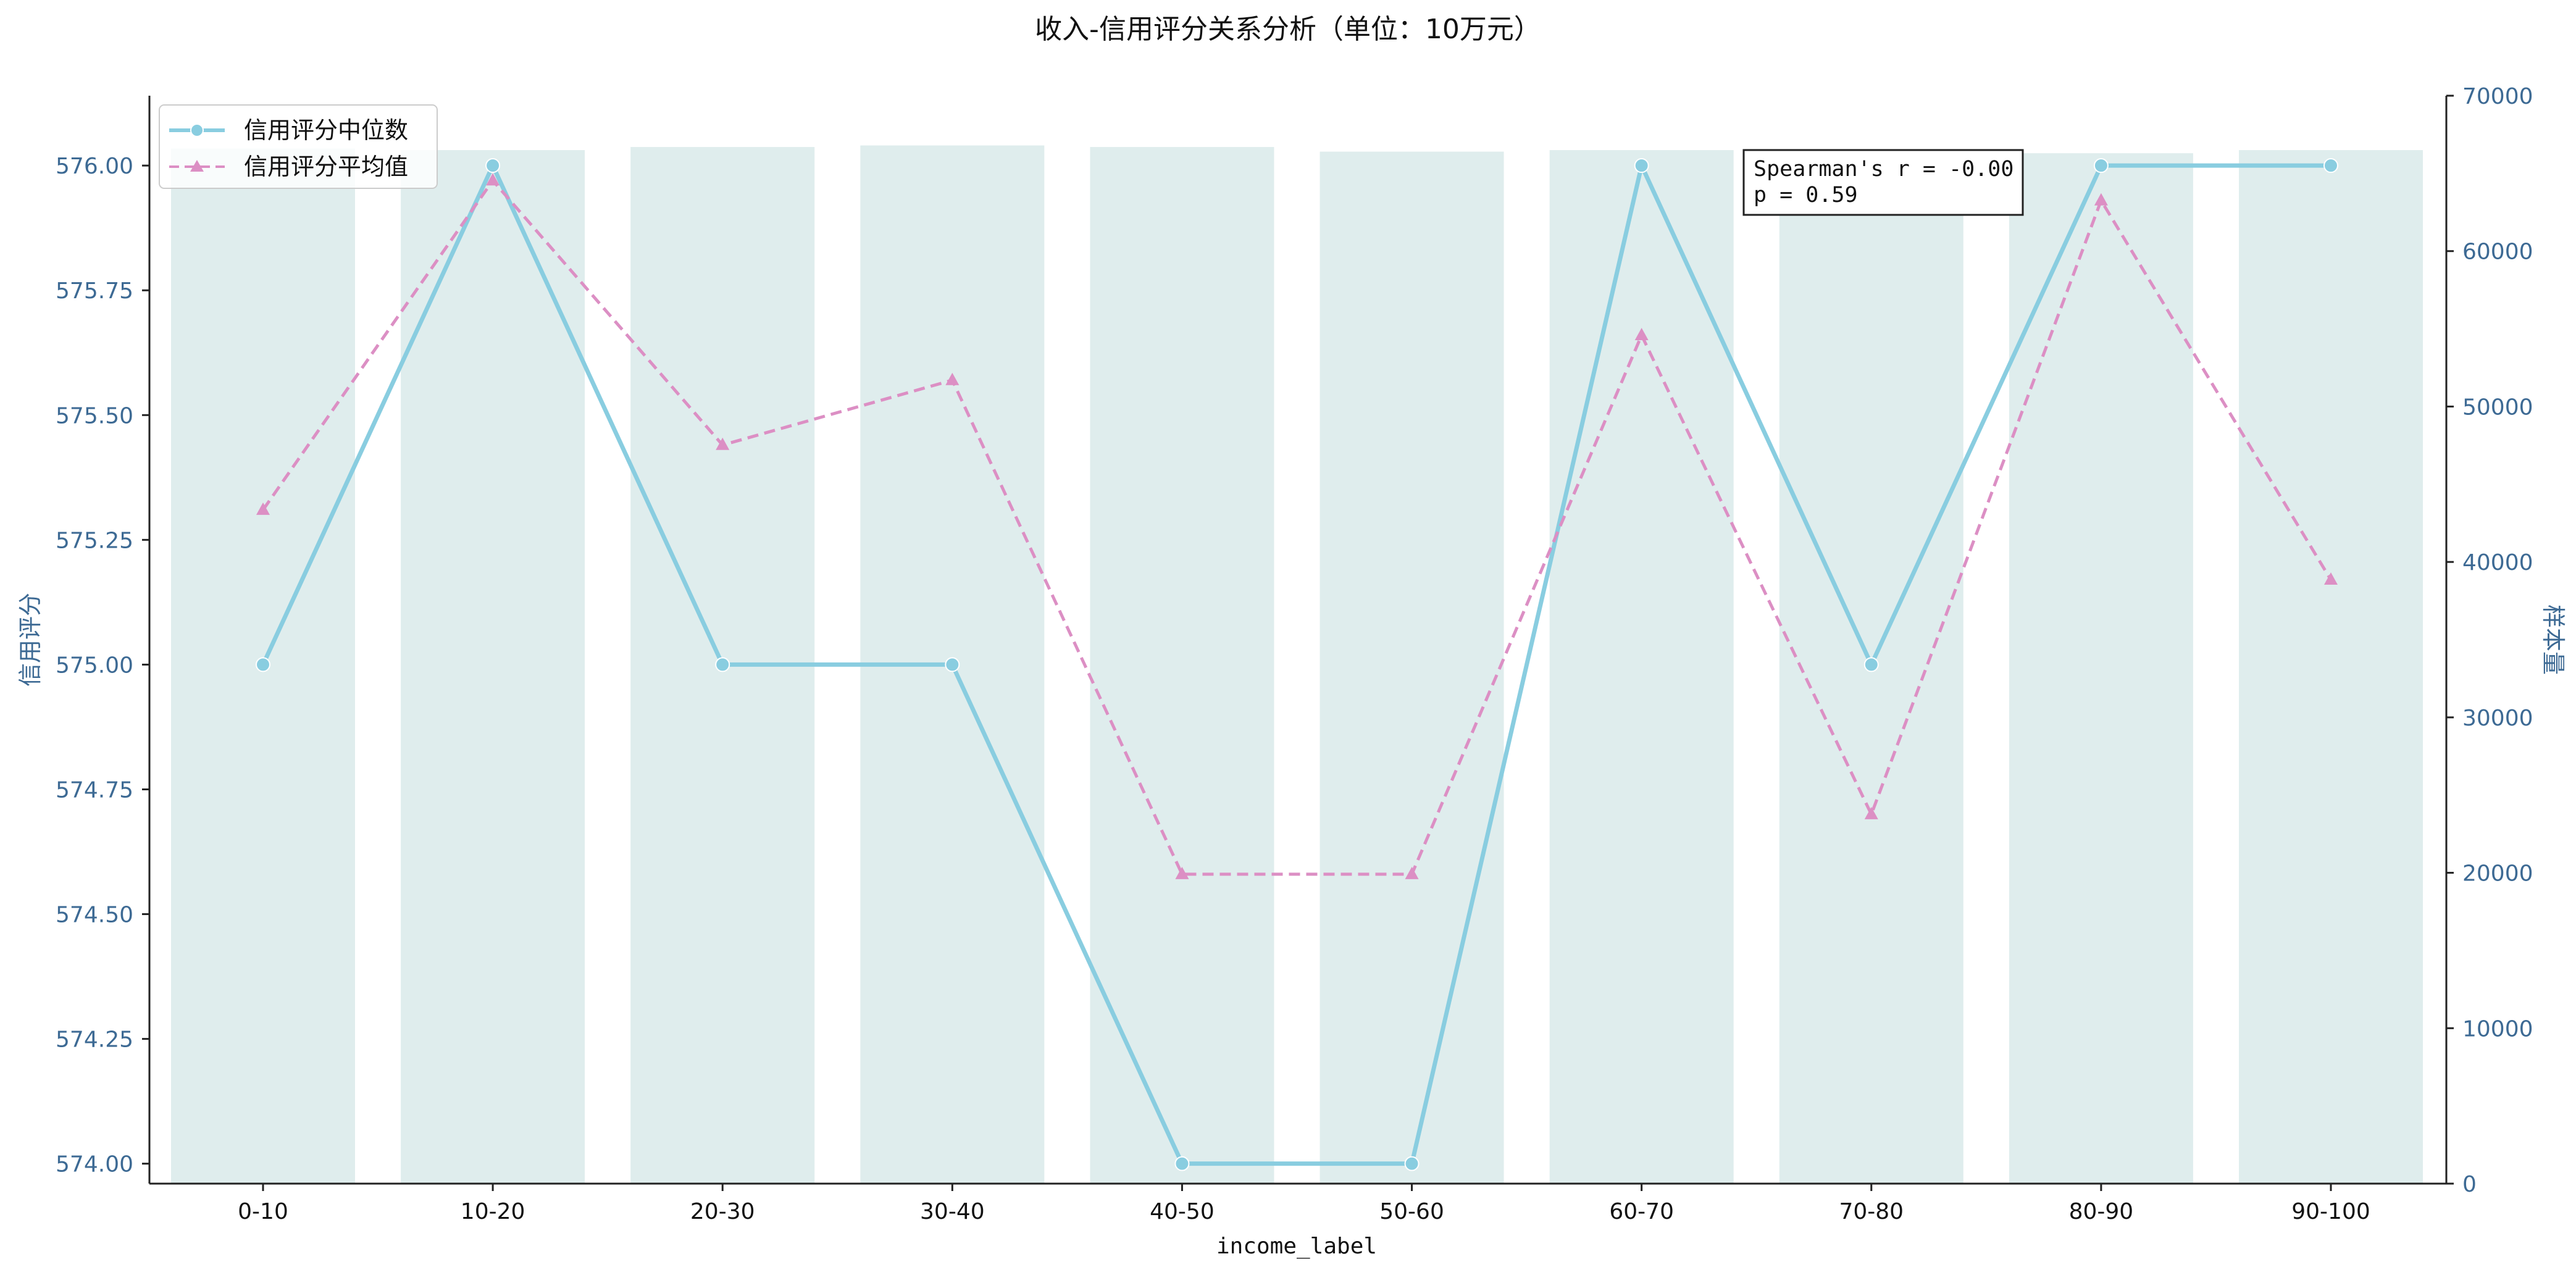 The image size is (2576, 1275). Describe the element at coordinates (723, 1211) in the screenshot. I see `x-tick-label: 20-30` at that location.